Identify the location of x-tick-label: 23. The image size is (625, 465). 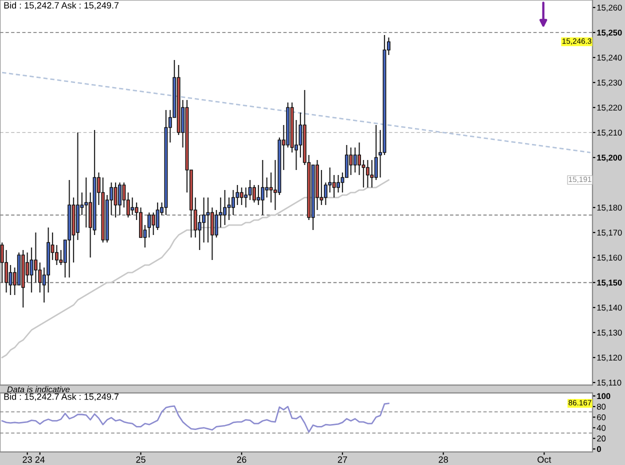
(27, 459).